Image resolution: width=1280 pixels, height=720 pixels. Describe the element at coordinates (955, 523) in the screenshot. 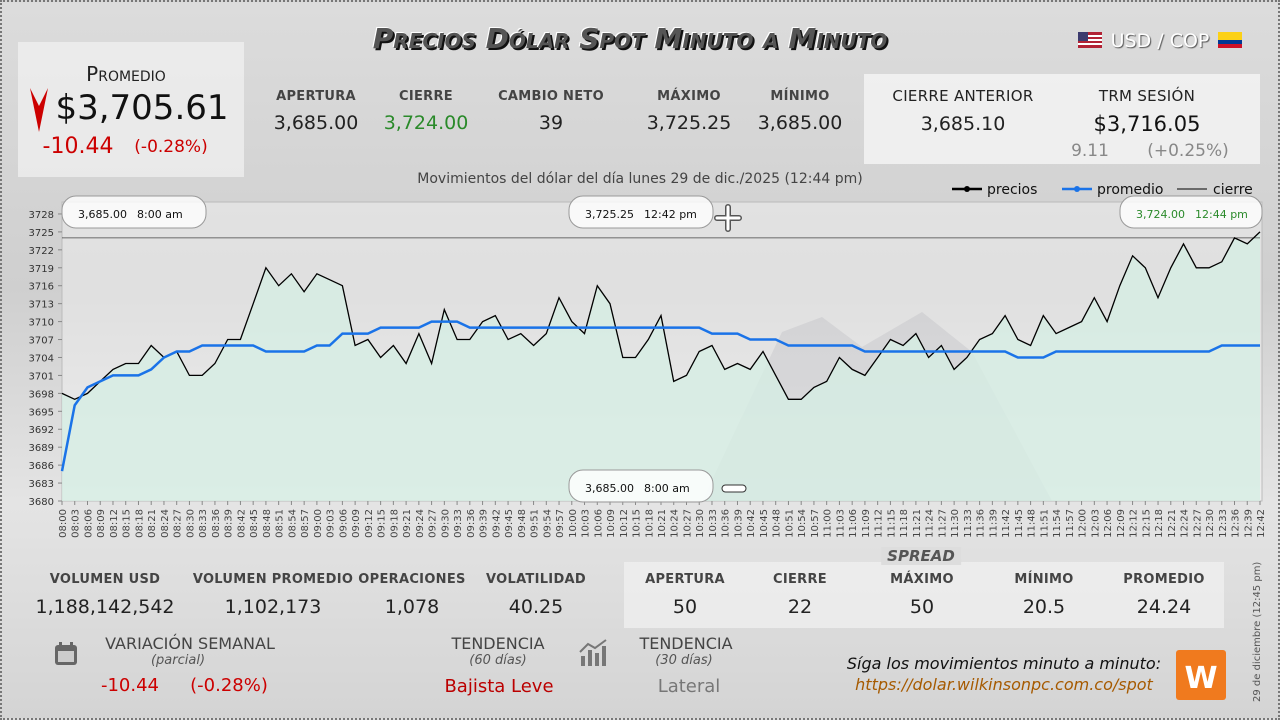

I see `x-tick-label: 11:30` at that location.